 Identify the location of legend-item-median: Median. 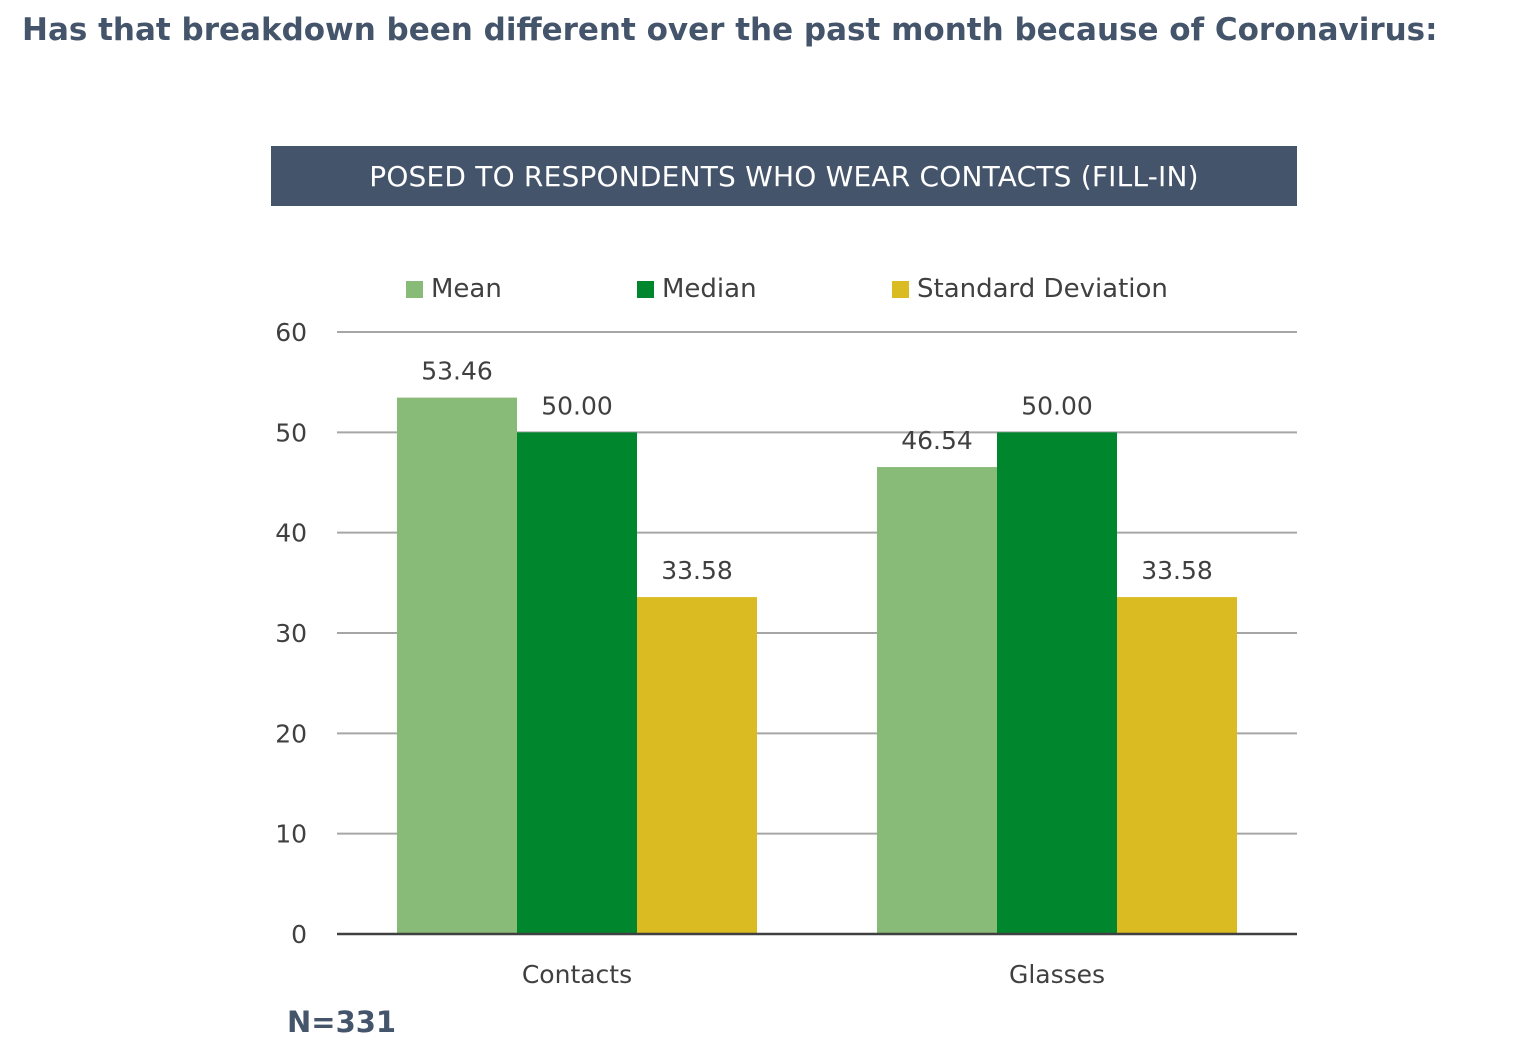
(697, 289).